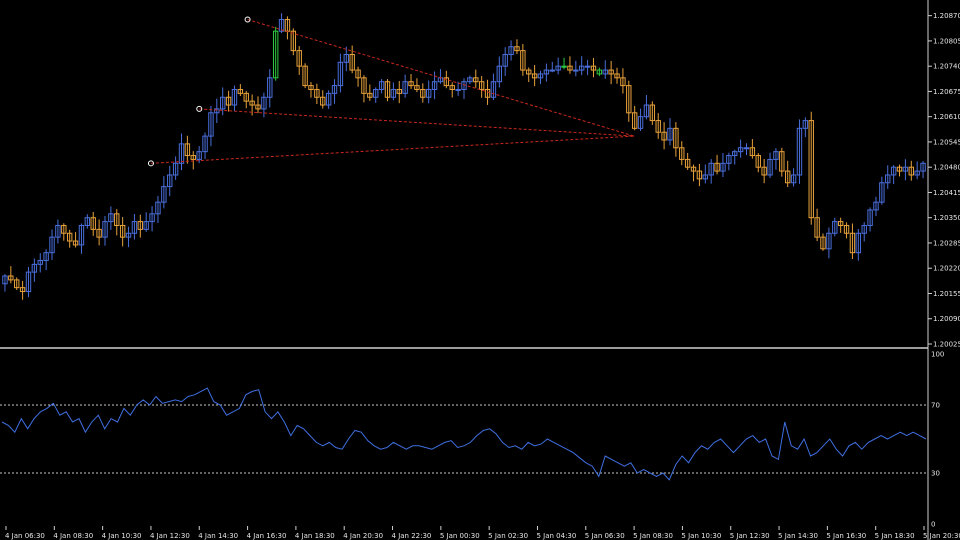 Image resolution: width=960 pixels, height=540 pixels. Describe the element at coordinates (937, 440) in the screenshot. I see `oscillator-axis: 100 70 30 0` at that location.